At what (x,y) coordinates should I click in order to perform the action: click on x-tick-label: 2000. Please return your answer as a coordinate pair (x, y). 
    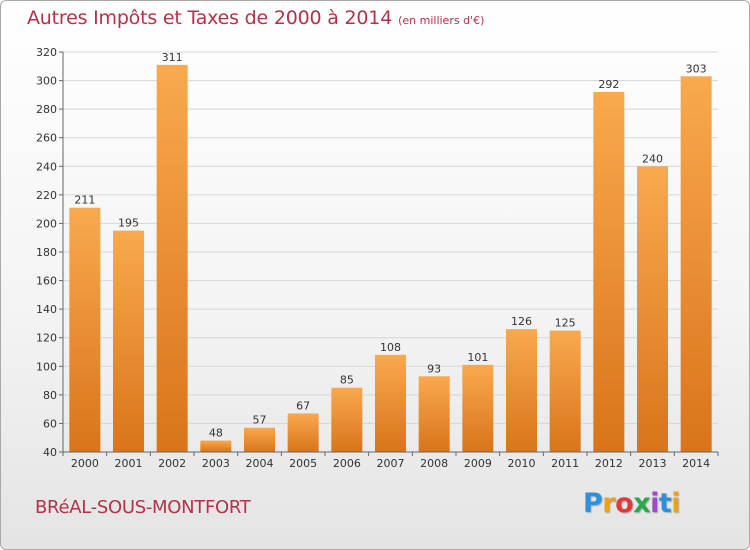
    Looking at the image, I should click on (85, 463).